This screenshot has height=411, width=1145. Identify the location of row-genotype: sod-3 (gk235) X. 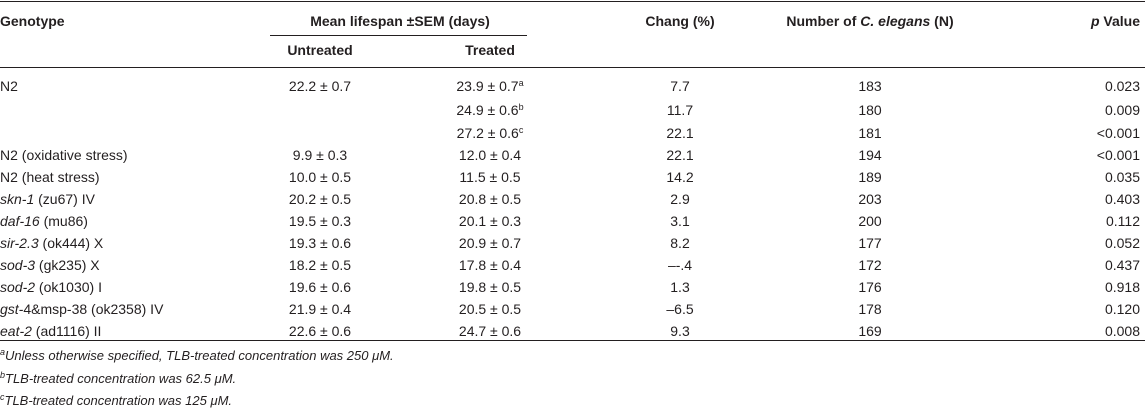
(50, 265).